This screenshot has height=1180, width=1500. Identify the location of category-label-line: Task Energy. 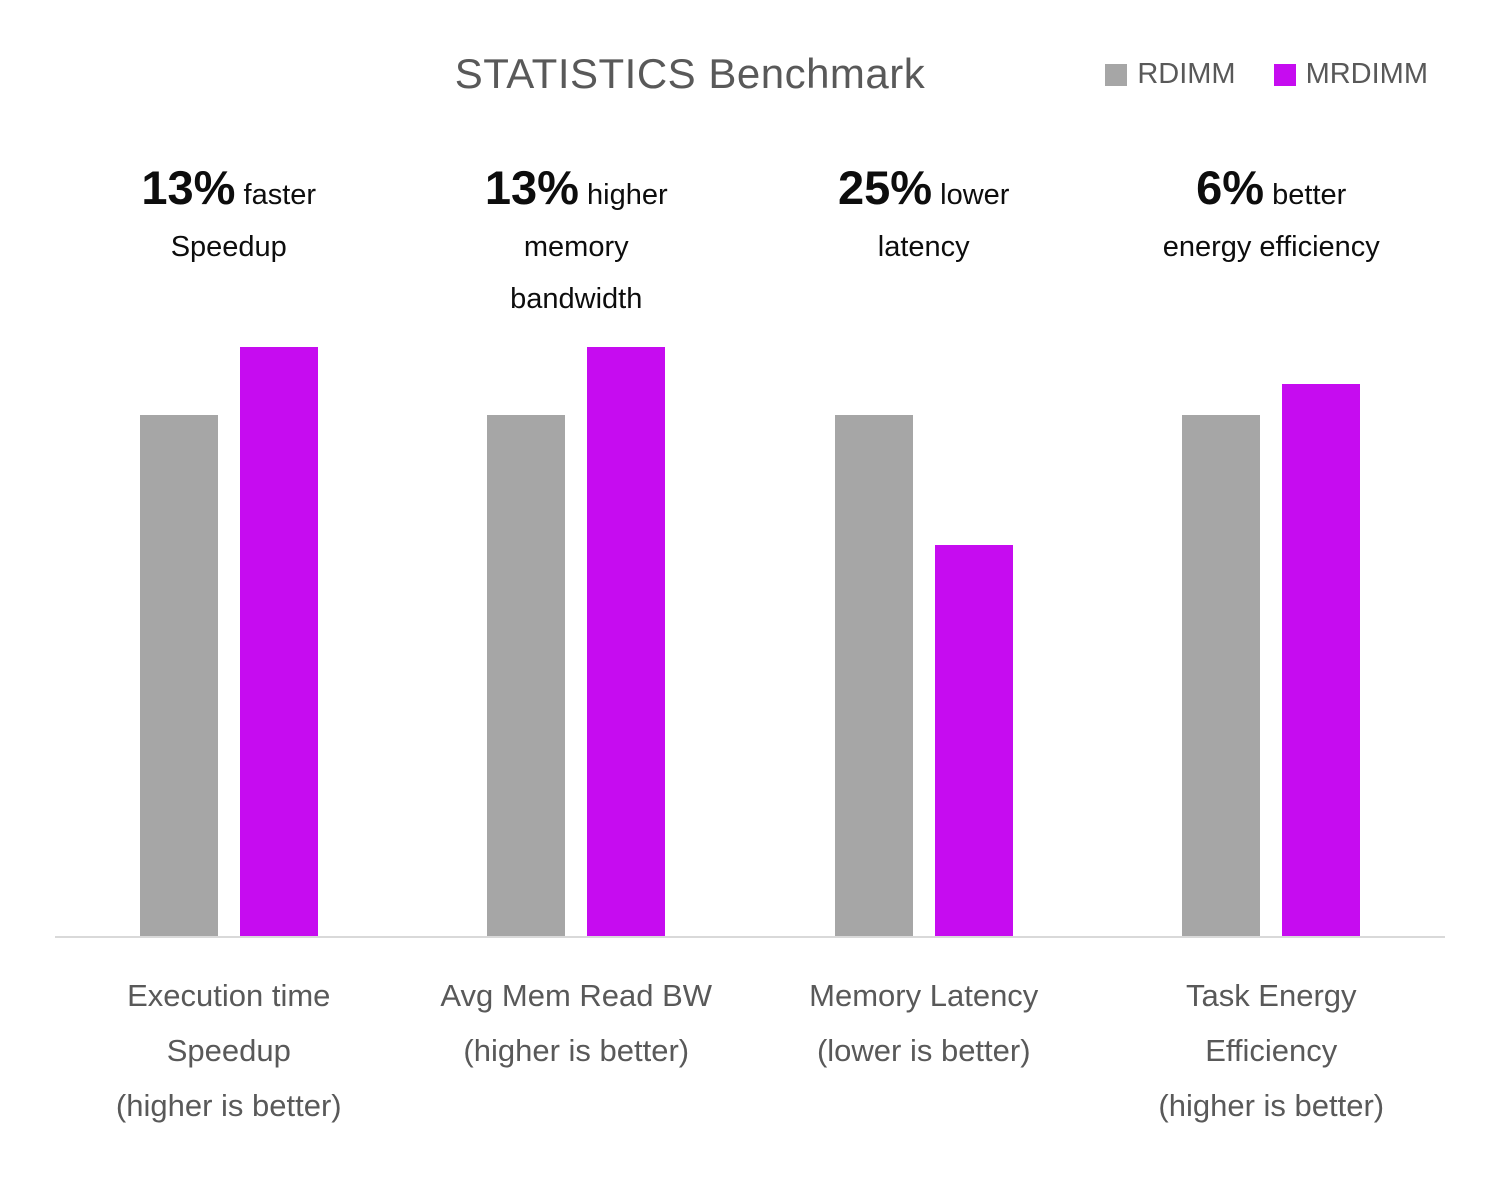
(1271, 995).